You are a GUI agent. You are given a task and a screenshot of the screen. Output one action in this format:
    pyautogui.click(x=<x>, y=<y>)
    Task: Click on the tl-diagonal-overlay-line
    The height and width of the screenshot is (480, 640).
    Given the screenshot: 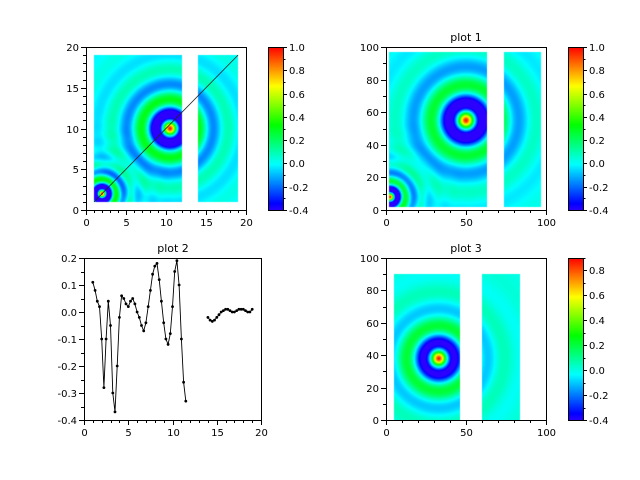 What is the action you would take?
    pyautogui.click(x=166, y=128)
    